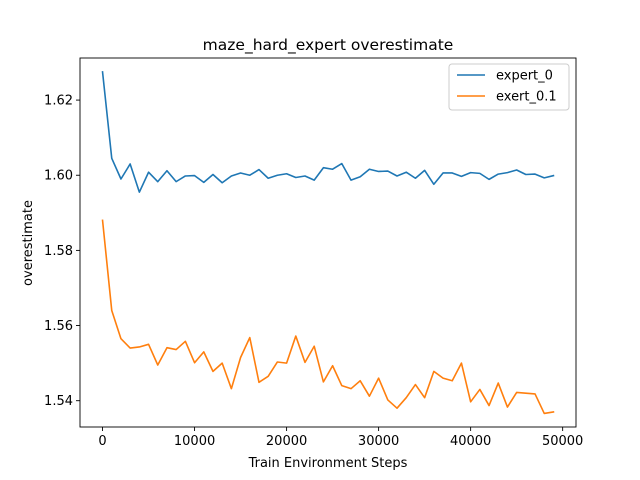 This screenshot has height=480, width=640. What do you see at coordinates (58, 326) in the screenshot?
I see `y-tick-label: 1.56` at bounding box center [58, 326].